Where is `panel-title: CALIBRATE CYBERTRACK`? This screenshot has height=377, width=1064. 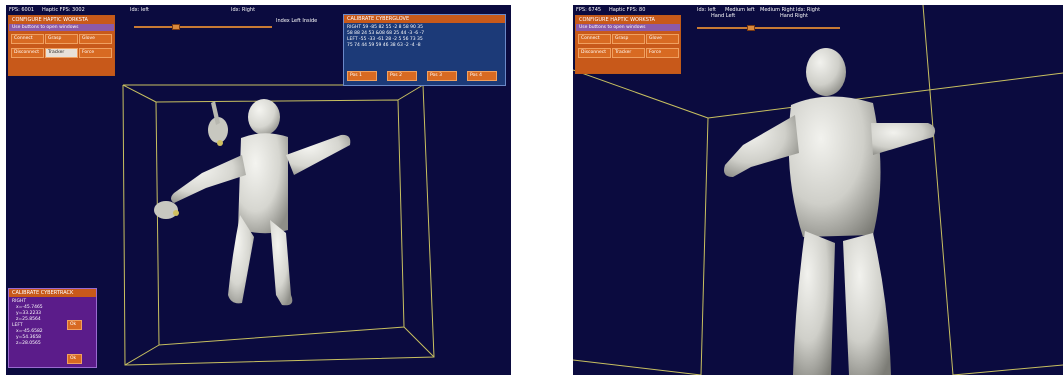 panel-title: CALIBRATE CYBERTRACK is located at coordinates (52, 293).